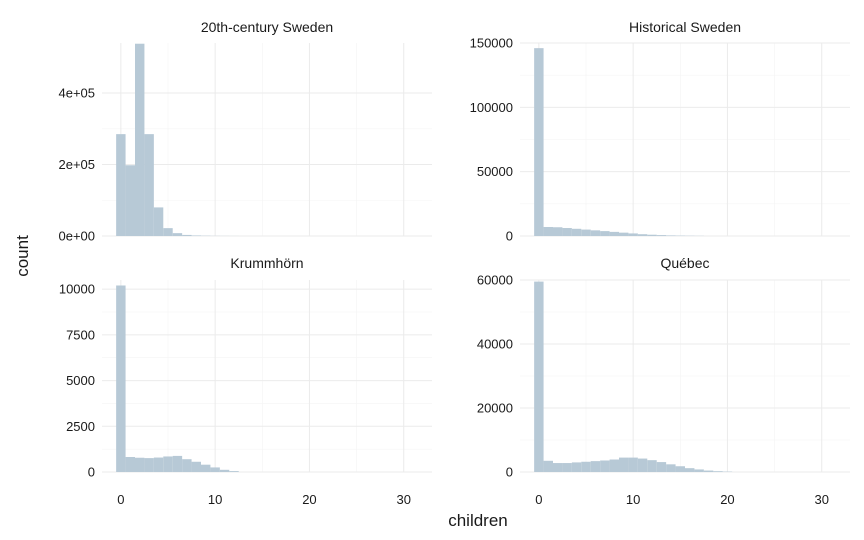 The width and height of the screenshot is (864, 540). Describe the element at coordinates (76, 164) in the screenshot. I see `y-tick-label: 2e+05` at that location.